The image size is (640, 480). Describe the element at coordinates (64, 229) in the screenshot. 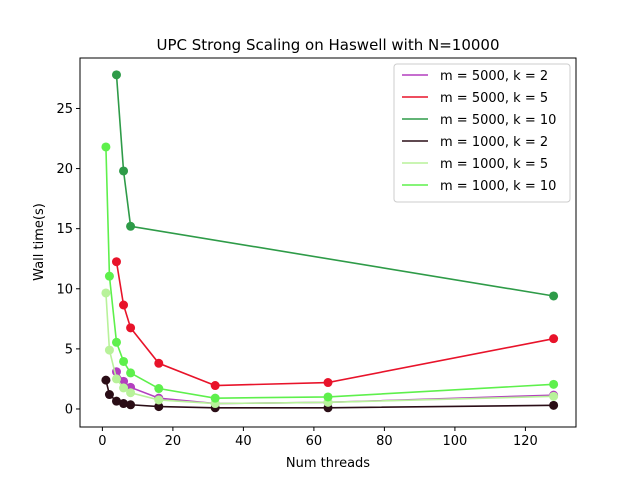

I see `y-tick-label: 15` at that location.